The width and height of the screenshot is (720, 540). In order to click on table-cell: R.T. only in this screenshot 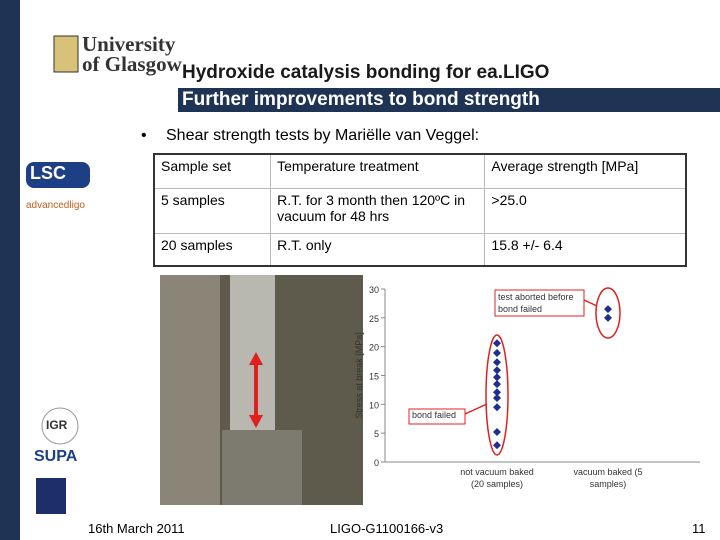, I will do `click(378, 249)`.